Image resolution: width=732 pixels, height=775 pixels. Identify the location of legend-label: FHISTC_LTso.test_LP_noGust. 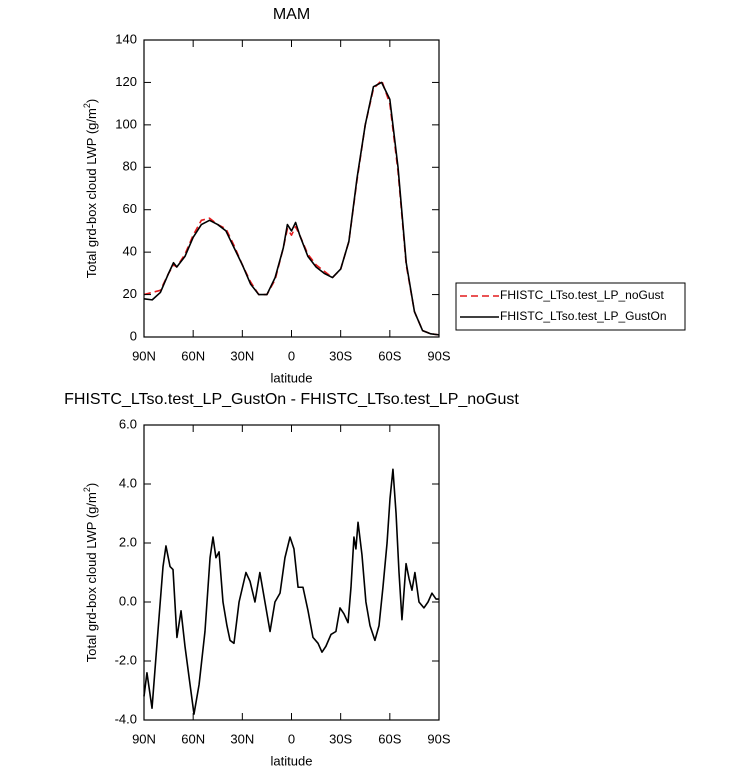
(582, 295).